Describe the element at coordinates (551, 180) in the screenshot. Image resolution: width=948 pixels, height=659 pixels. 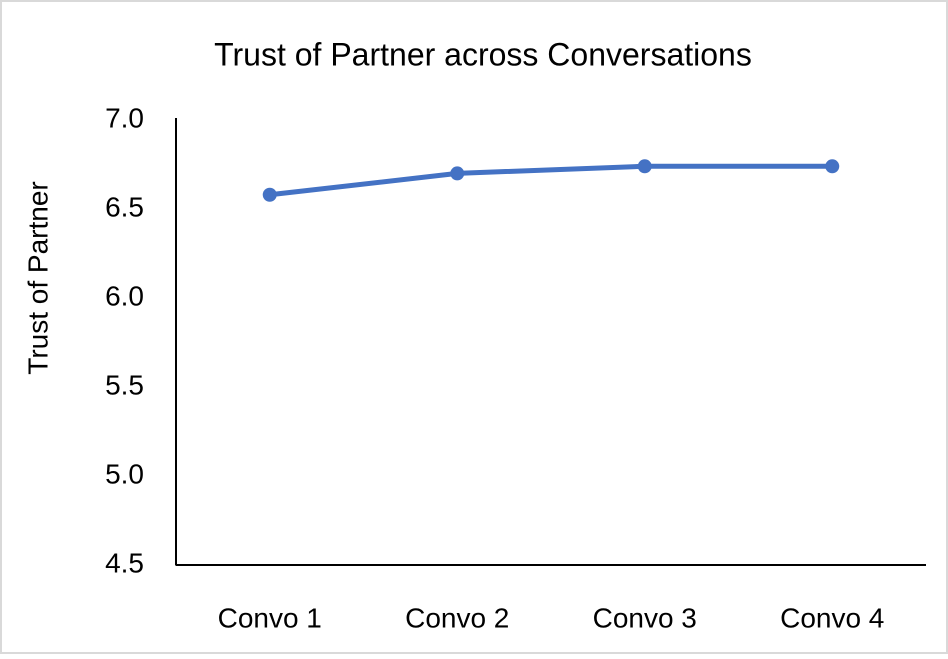
I see `series-line` at that location.